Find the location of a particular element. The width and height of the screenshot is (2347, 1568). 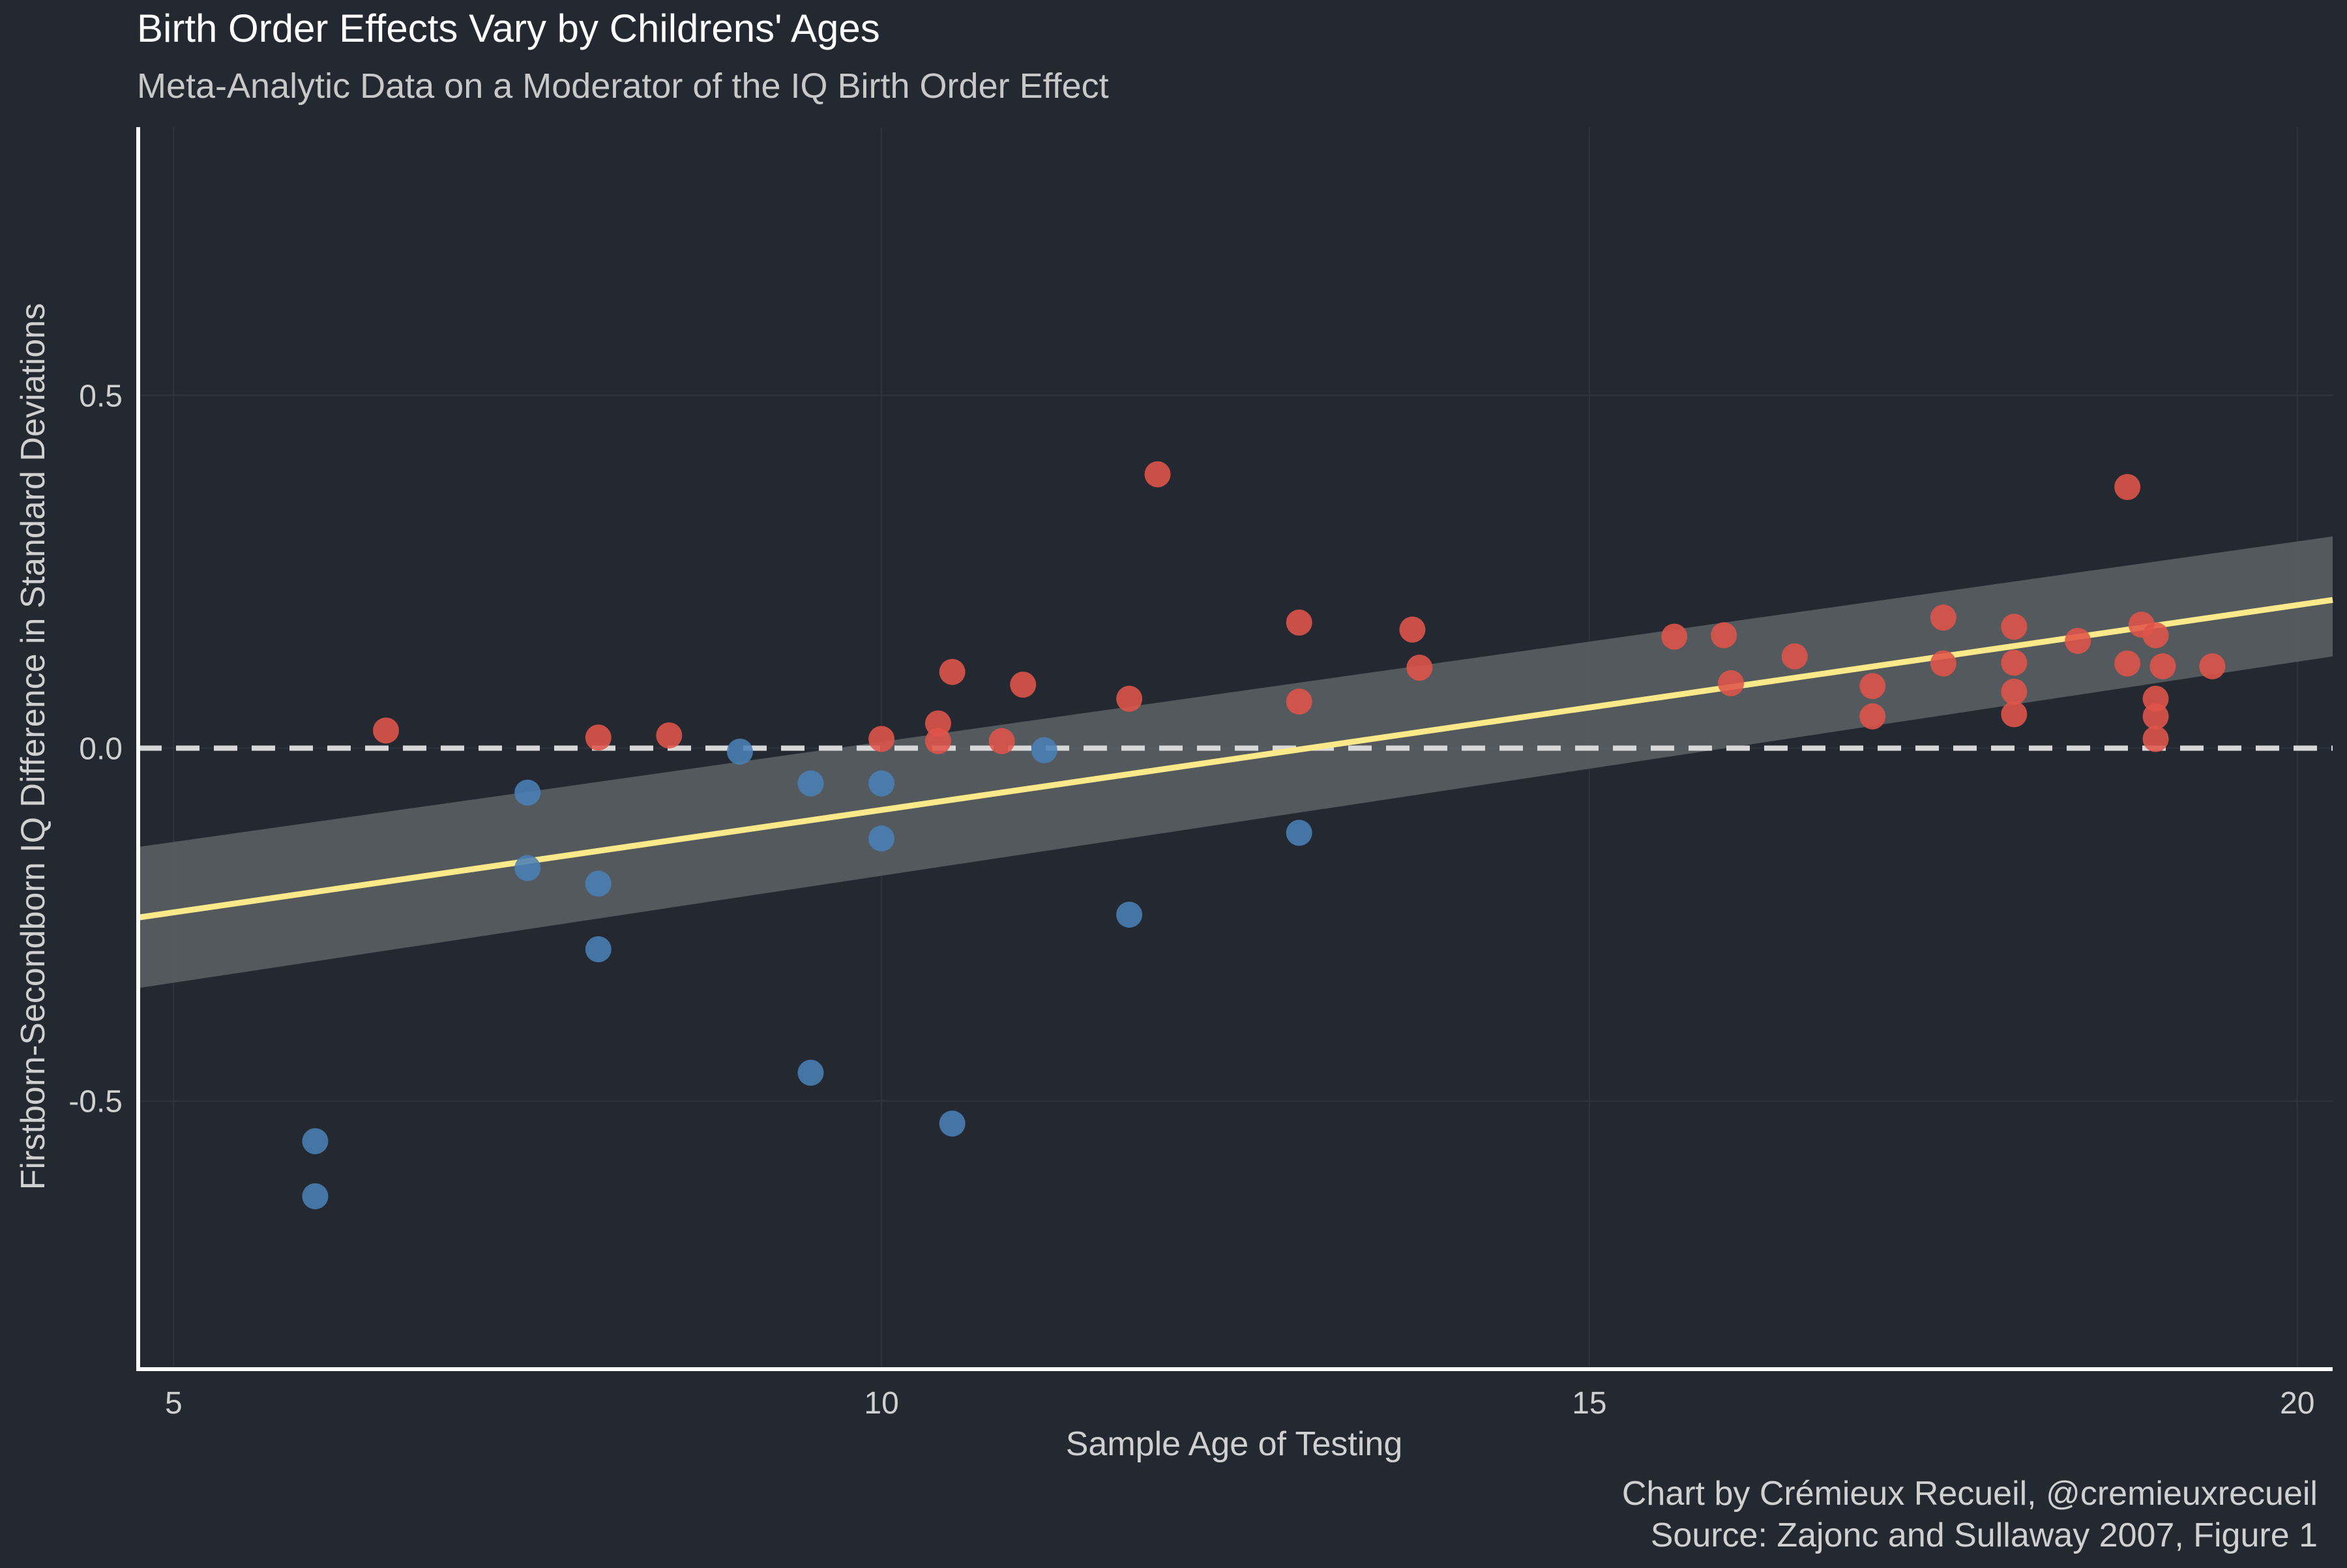

x-axis-label: Sample Age of Testing is located at coordinates (1234, 1444).